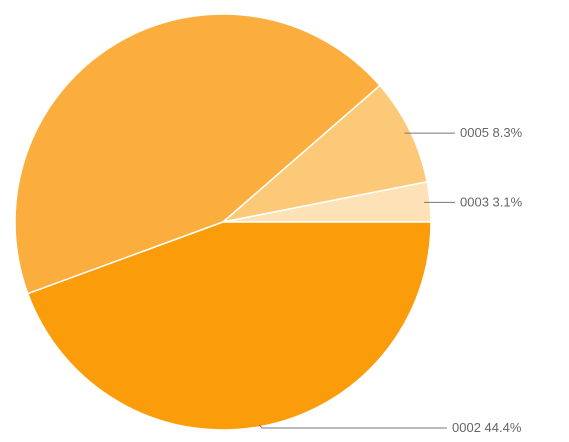 This screenshot has height=442, width=569. I want to click on slice-label-0002: 0002 44.4%, so click(487, 427).